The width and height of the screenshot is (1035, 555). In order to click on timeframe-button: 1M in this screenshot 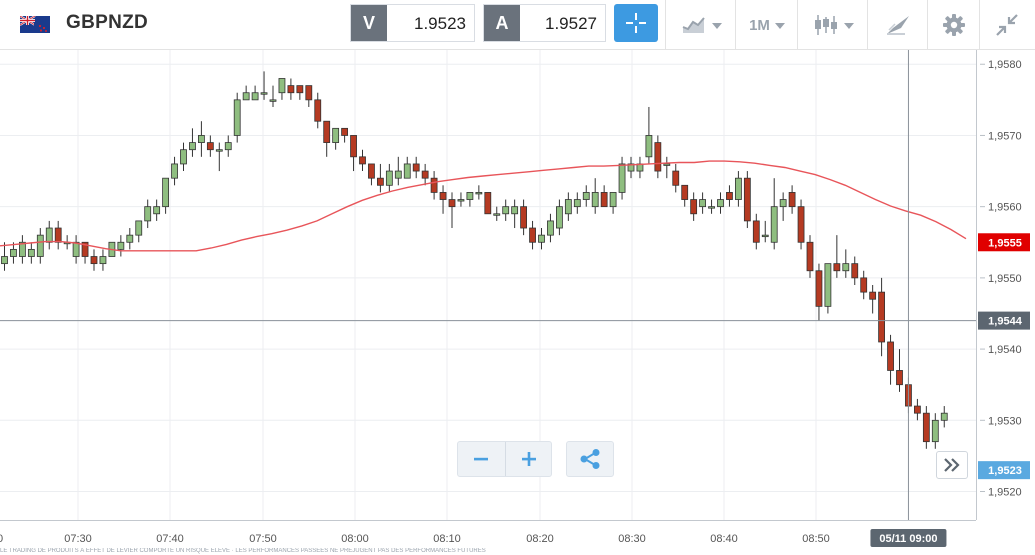, I will do `click(767, 25)`.